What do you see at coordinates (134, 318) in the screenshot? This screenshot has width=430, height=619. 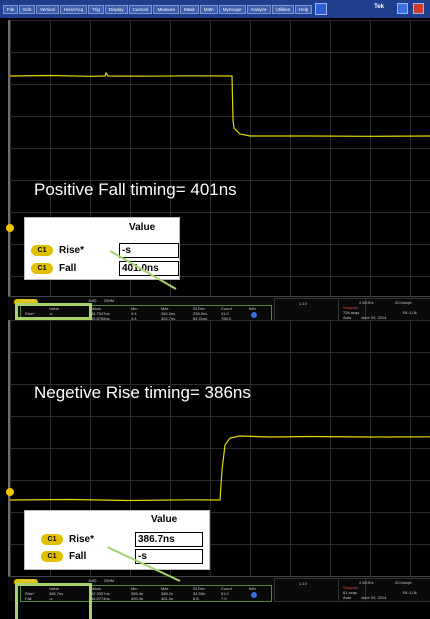 I see `row-min: 4.4` at bounding box center [134, 318].